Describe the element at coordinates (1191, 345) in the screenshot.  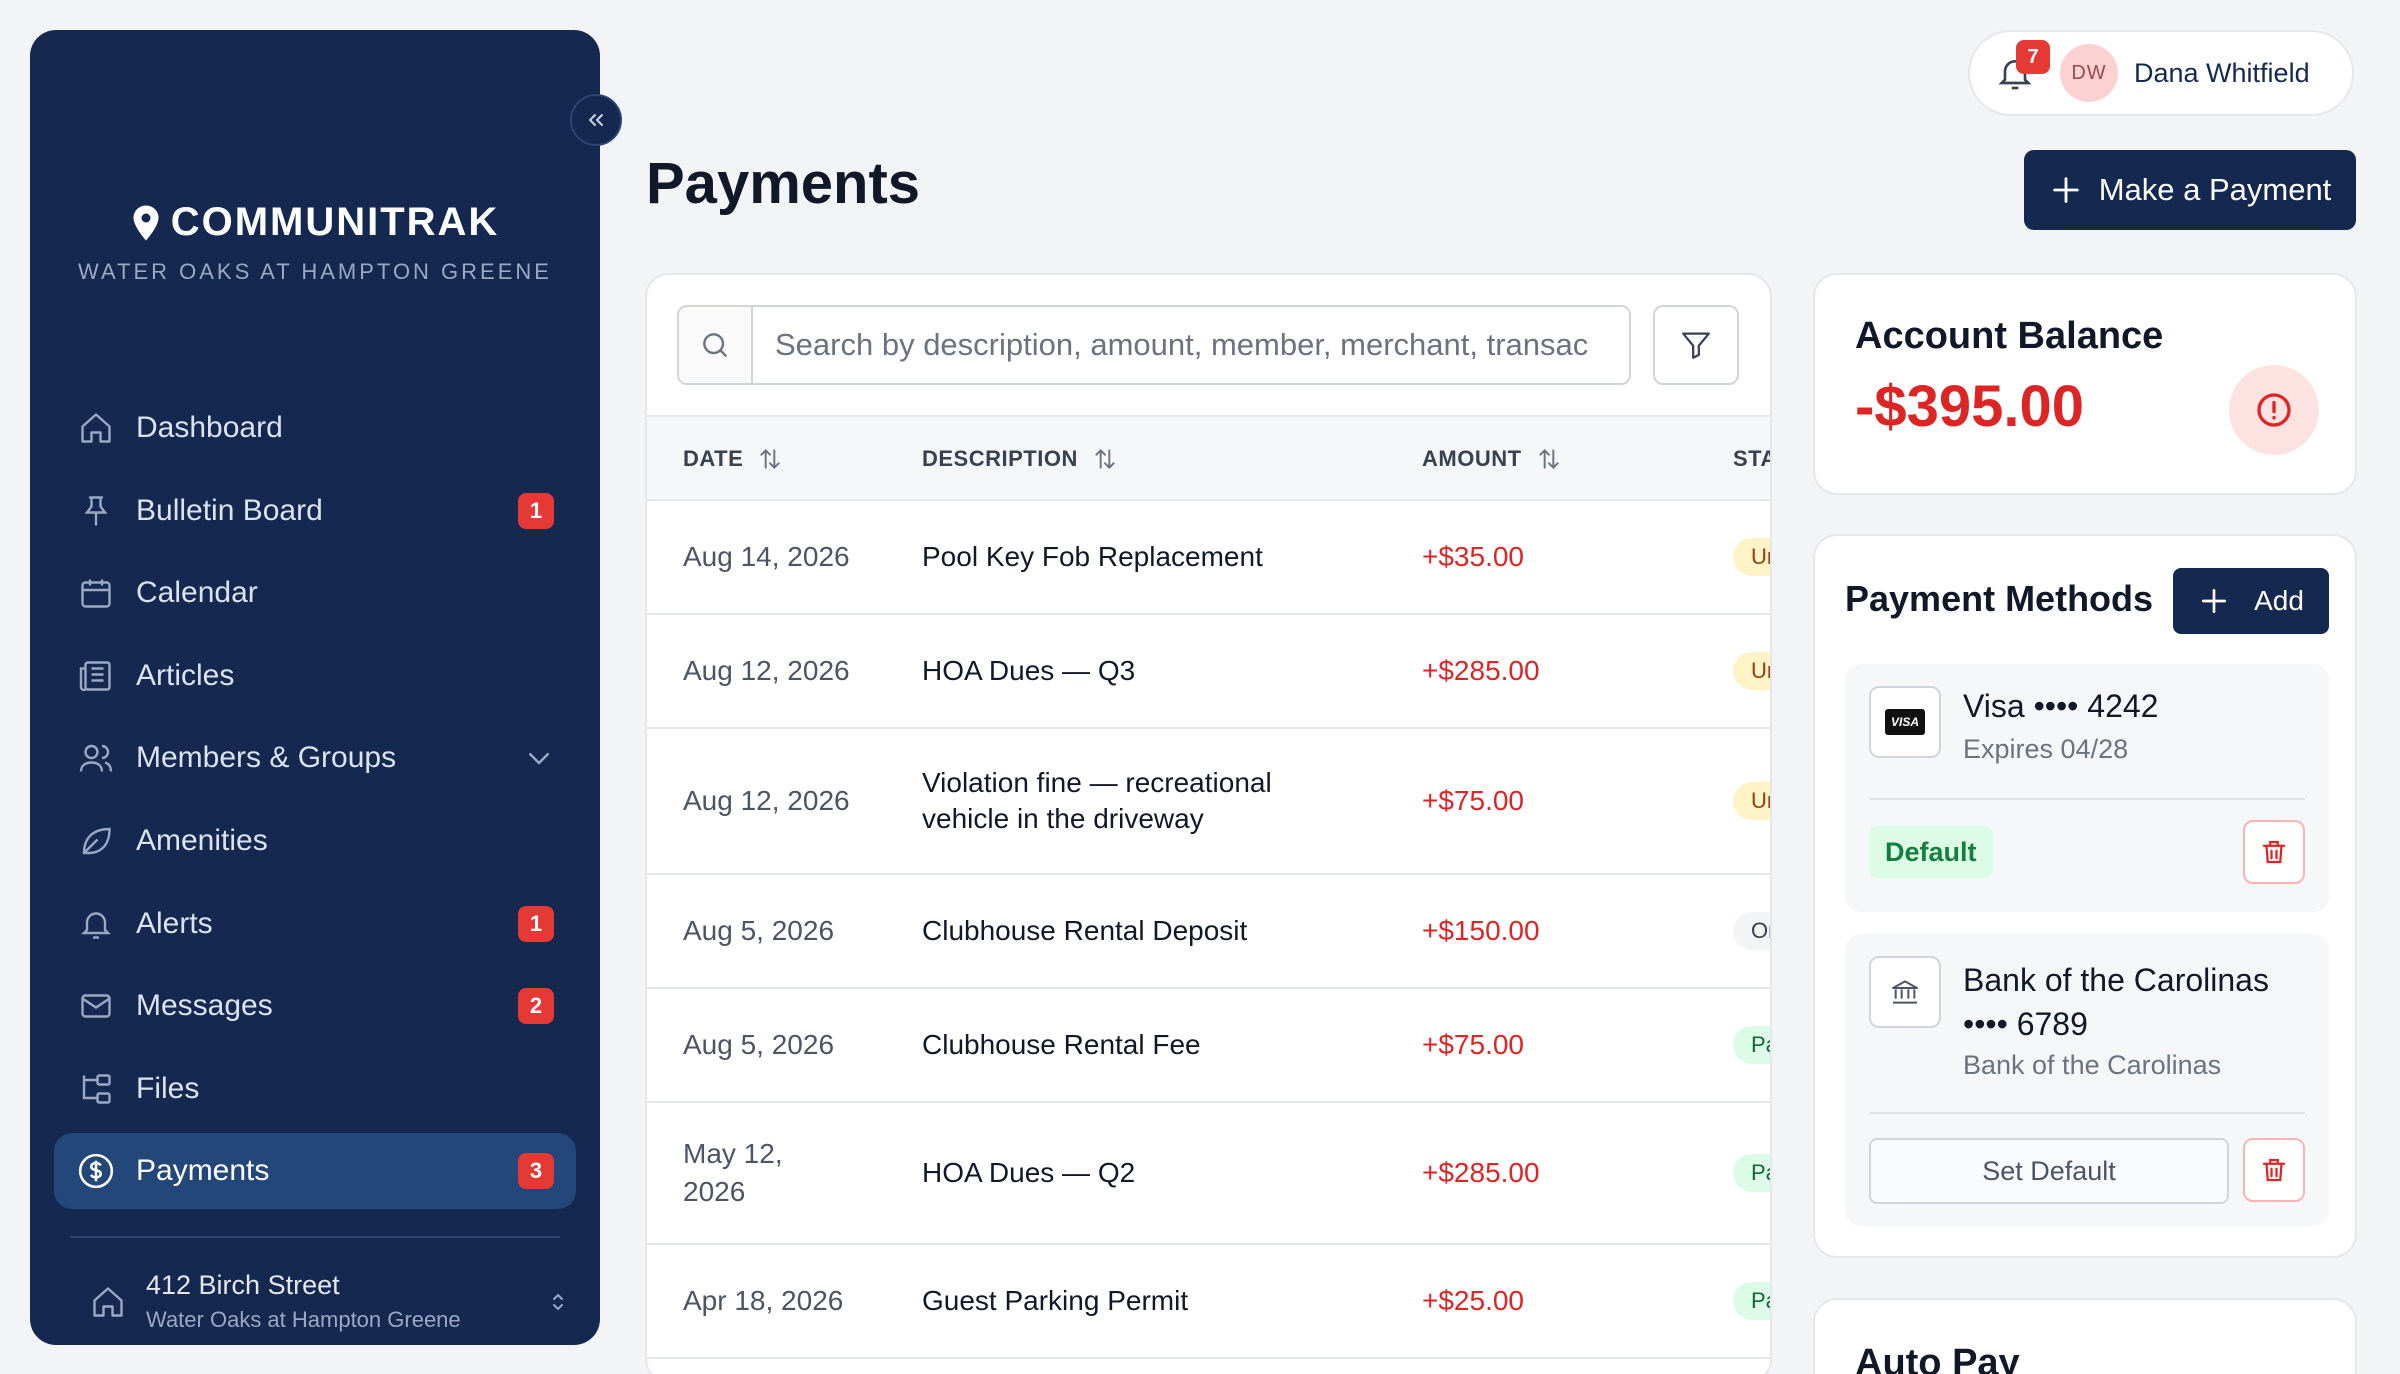
I see `search-input` at that location.